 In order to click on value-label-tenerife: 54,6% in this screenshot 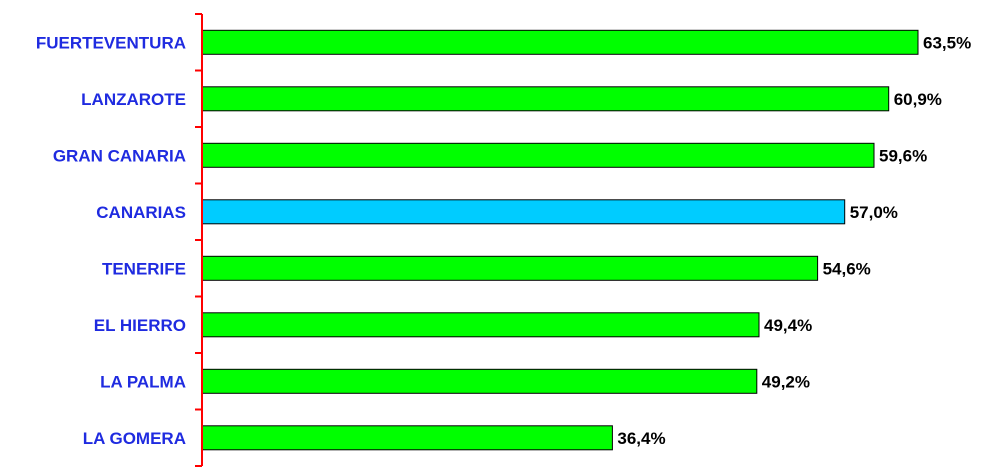, I will do `click(847, 268)`.